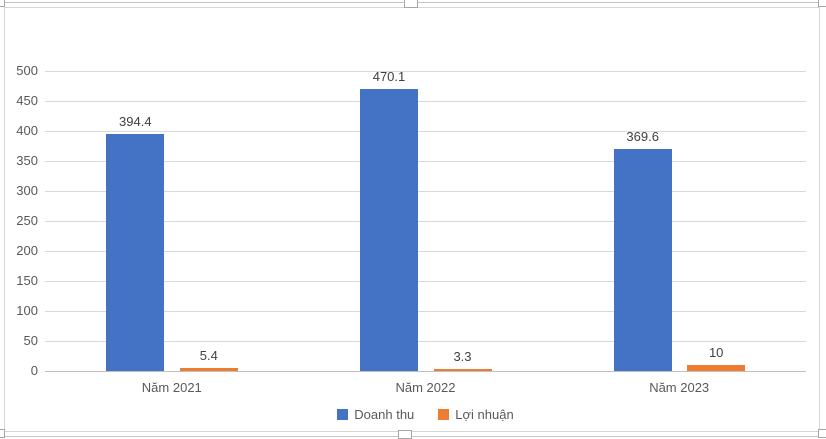 The image size is (826, 439). Describe the element at coordinates (425, 414) in the screenshot. I see `legend: Doanh thu Lợi nhuận` at that location.